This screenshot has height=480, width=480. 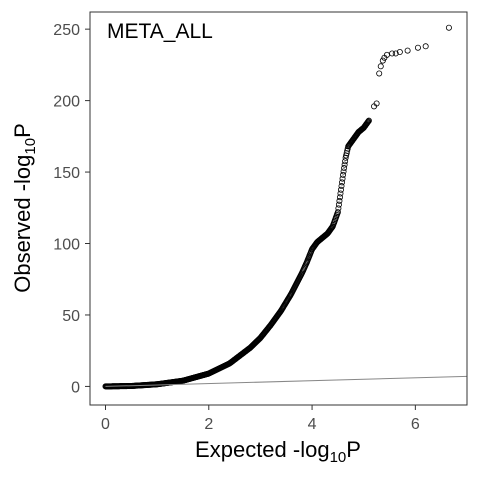 I want to click on x-tick-label: 4, so click(x=312, y=424).